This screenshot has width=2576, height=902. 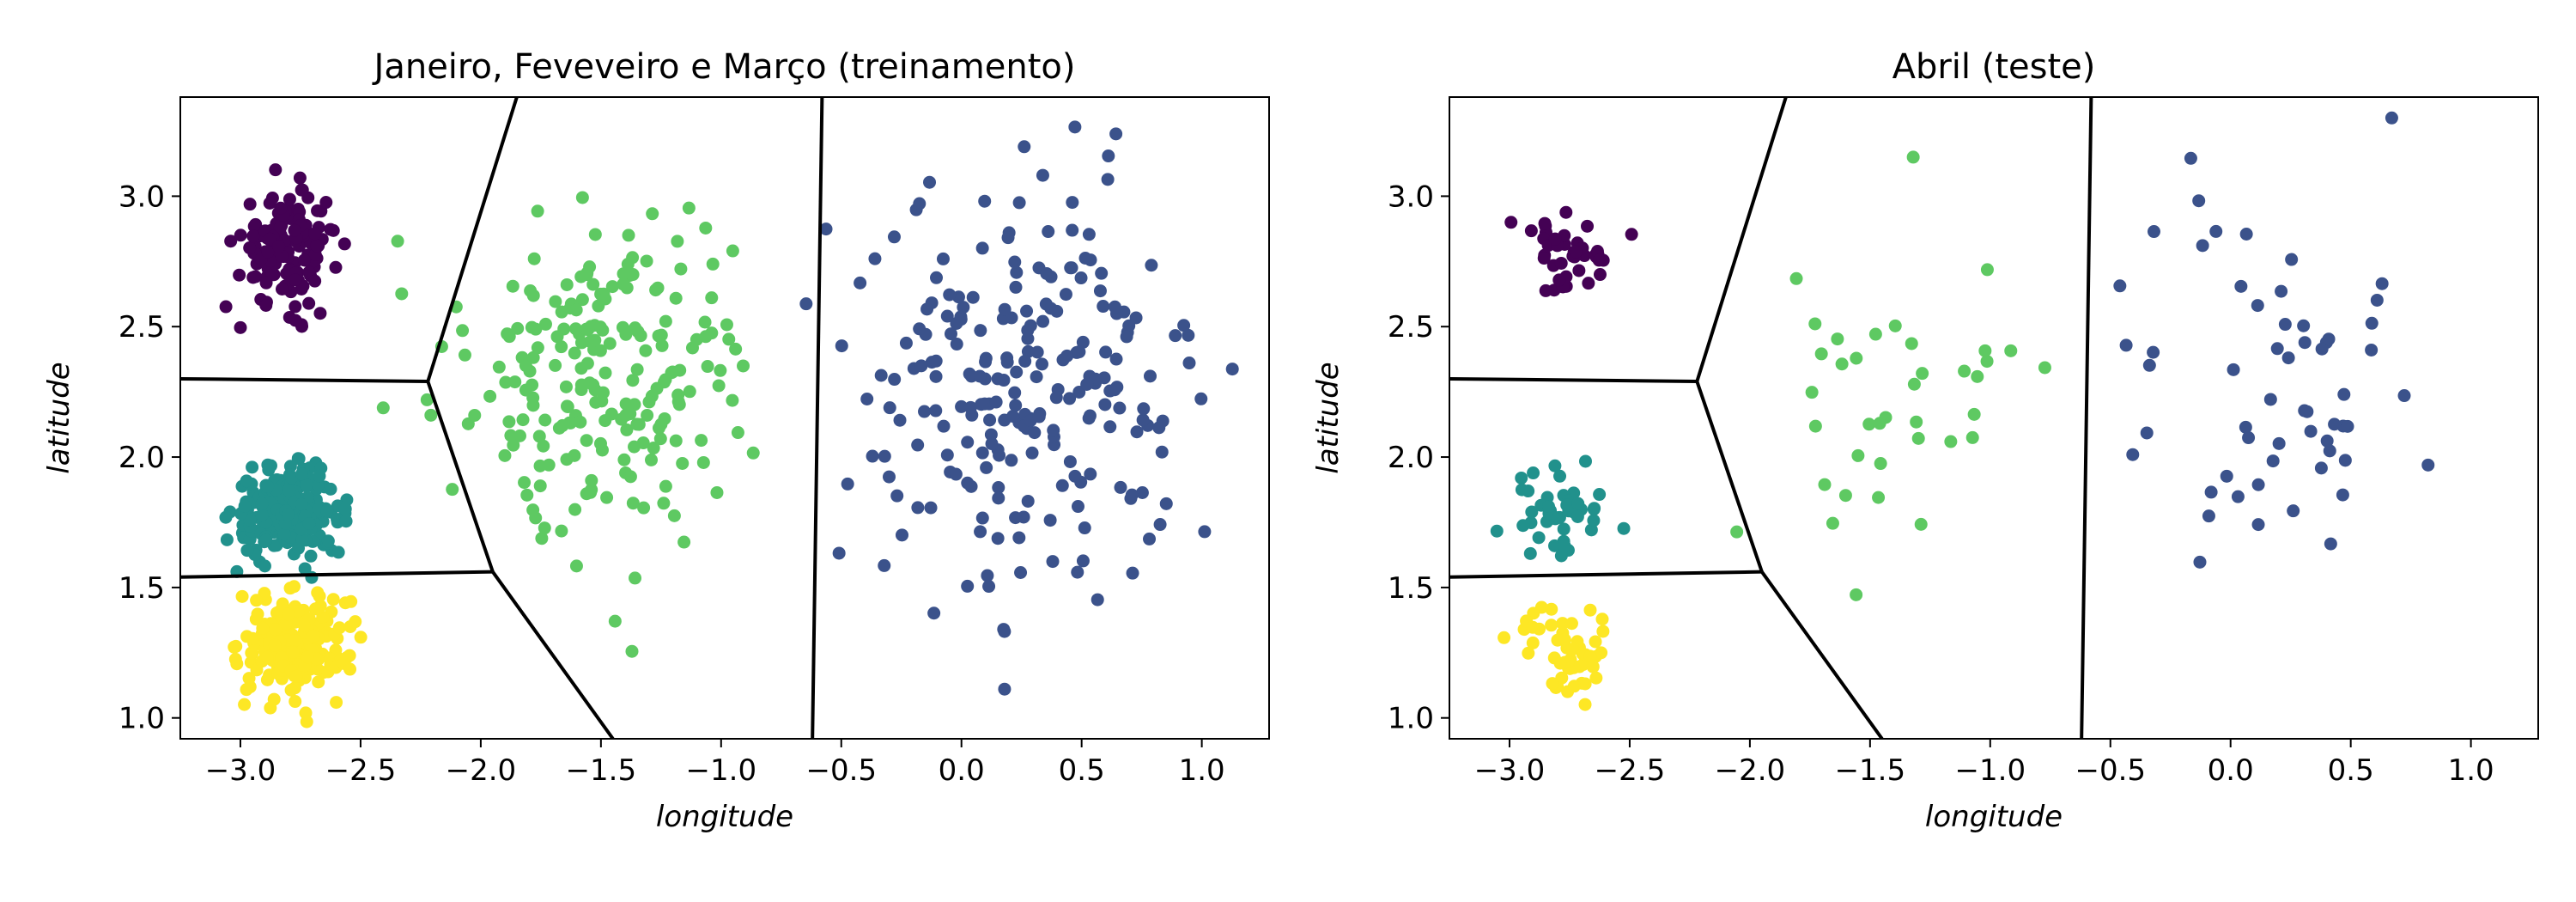 What do you see at coordinates (481, 770) in the screenshot?
I see `x-tick-label: −2.0` at bounding box center [481, 770].